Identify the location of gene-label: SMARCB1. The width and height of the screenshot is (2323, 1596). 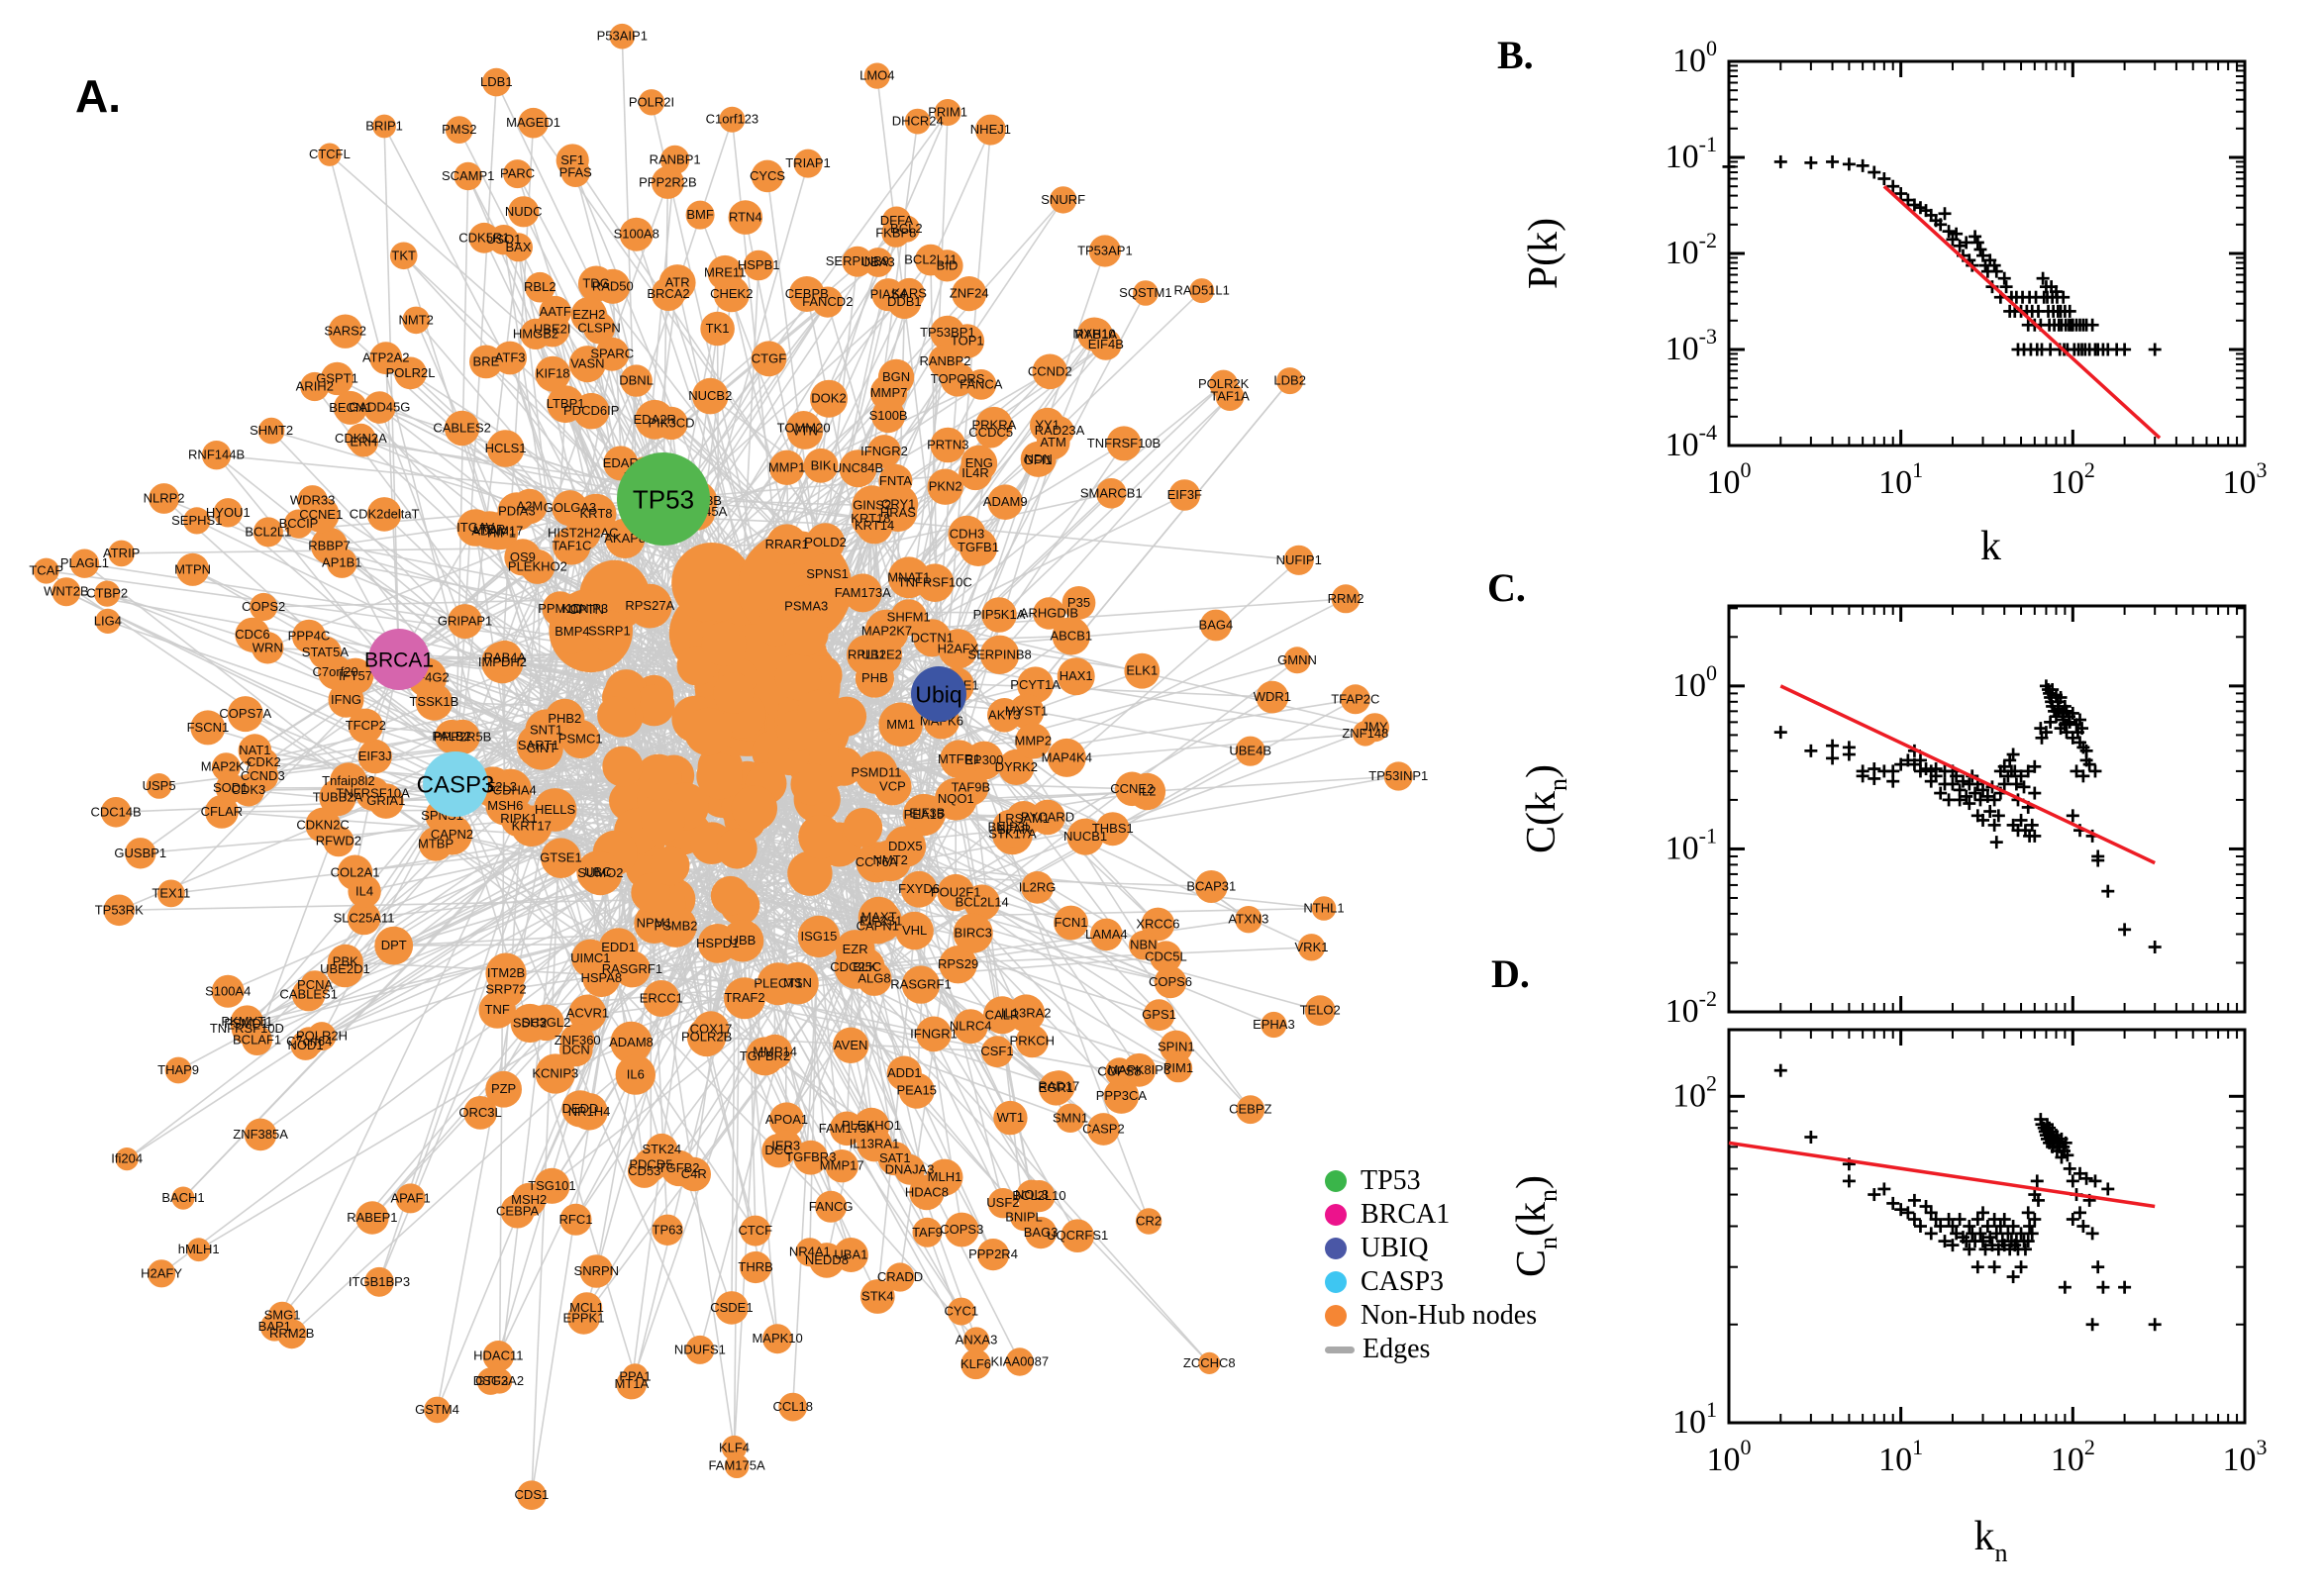
(1111, 492).